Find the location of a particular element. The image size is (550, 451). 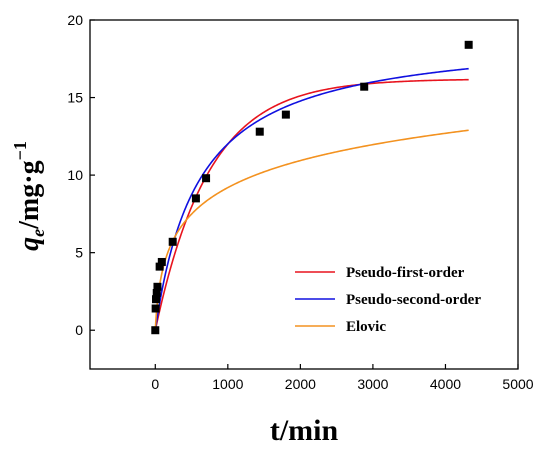

y-axis-title-unit: /mg·g is located at coordinates (29, 194).